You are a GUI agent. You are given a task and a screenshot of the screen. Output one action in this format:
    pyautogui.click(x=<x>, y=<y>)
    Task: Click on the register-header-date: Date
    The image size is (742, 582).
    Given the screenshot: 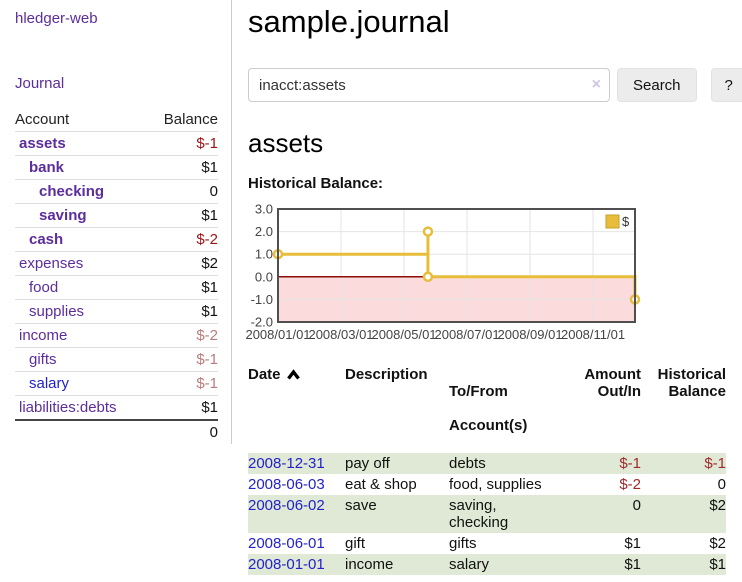 What is the action you would take?
    pyautogui.click(x=296, y=408)
    